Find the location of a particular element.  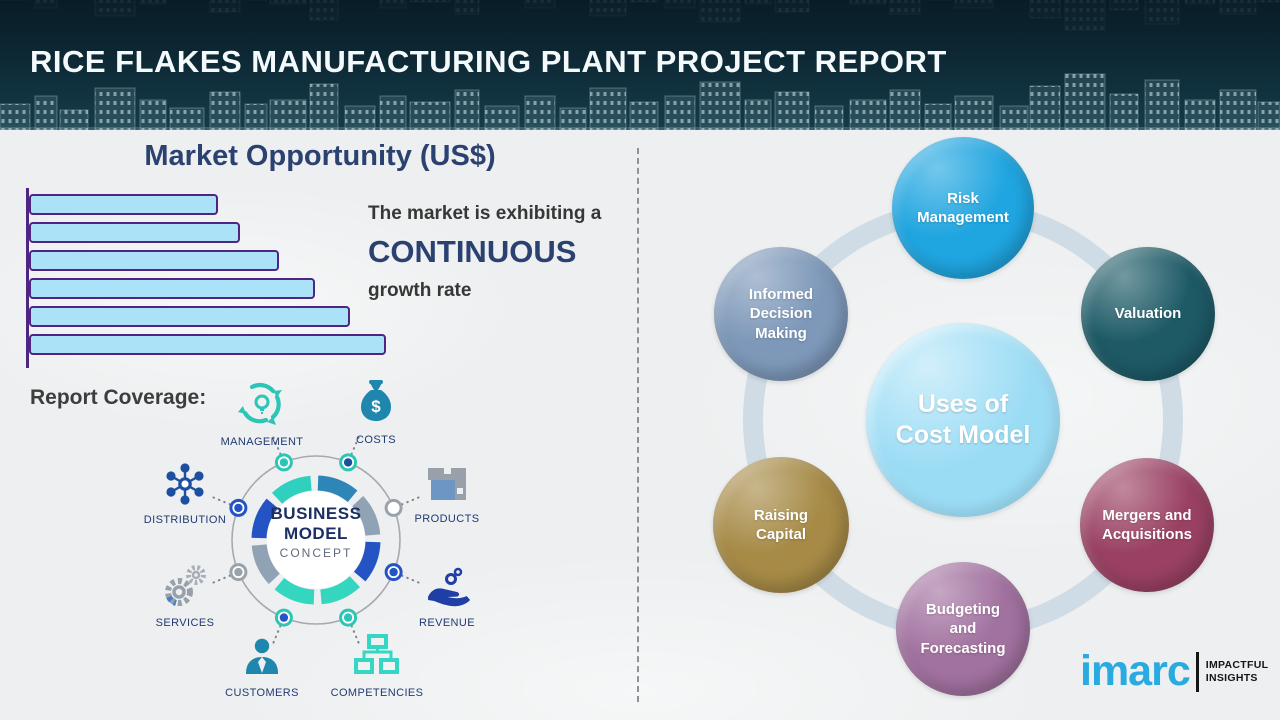

hub-label: Uses of Cost Model is located at coordinates (963, 419).